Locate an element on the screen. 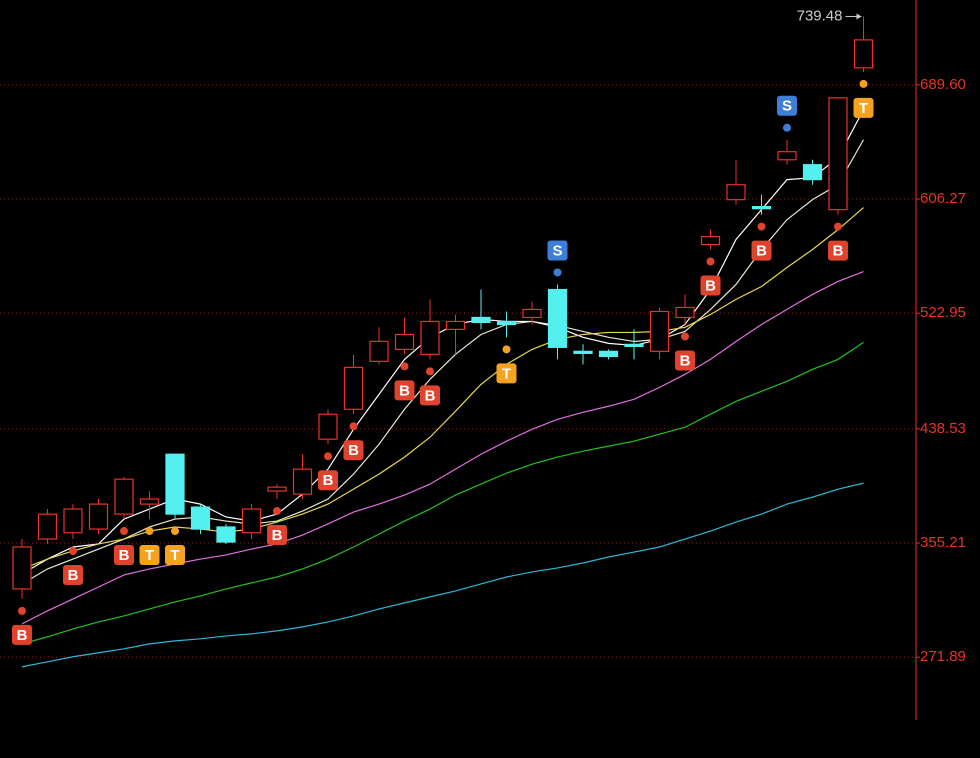 The height and width of the screenshot is (758, 980). max-arrowhead is located at coordinates (859, 16).